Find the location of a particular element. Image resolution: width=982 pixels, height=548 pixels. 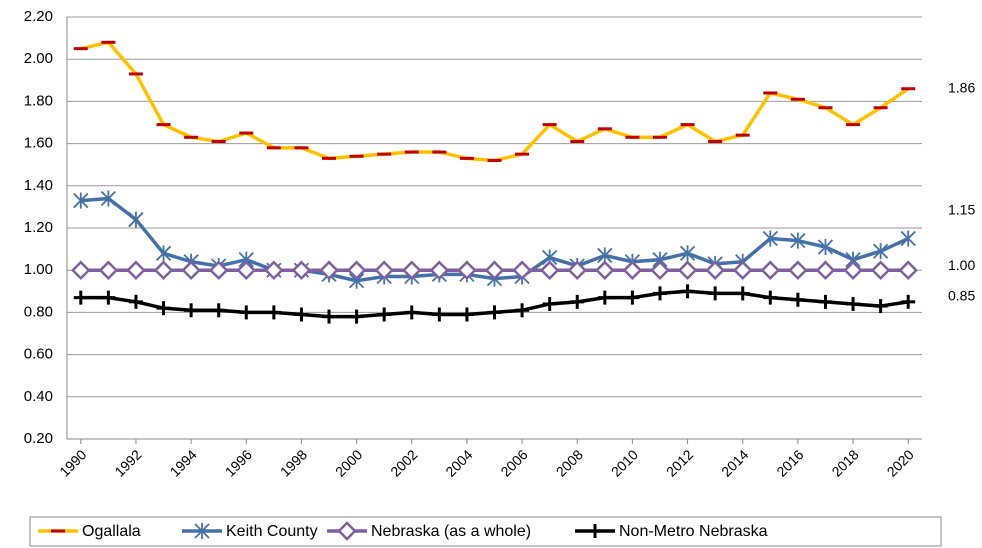

x-tick-label: 2014 is located at coordinates (734, 462).